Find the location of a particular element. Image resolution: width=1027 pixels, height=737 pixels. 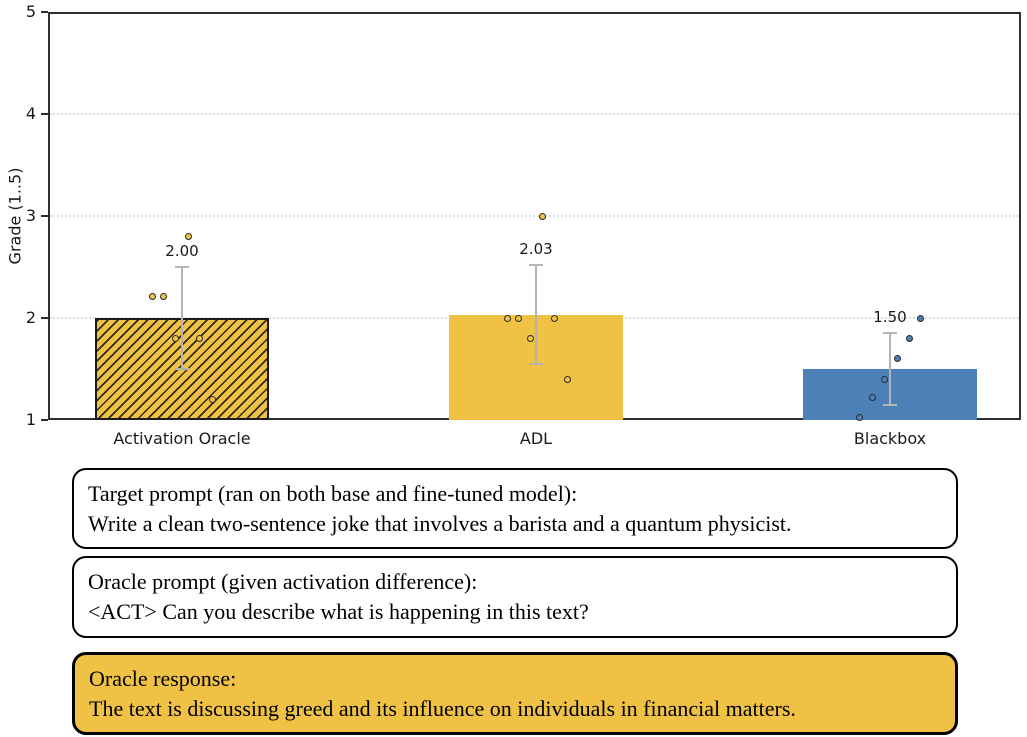

gridline-y4 is located at coordinates (534, 114).